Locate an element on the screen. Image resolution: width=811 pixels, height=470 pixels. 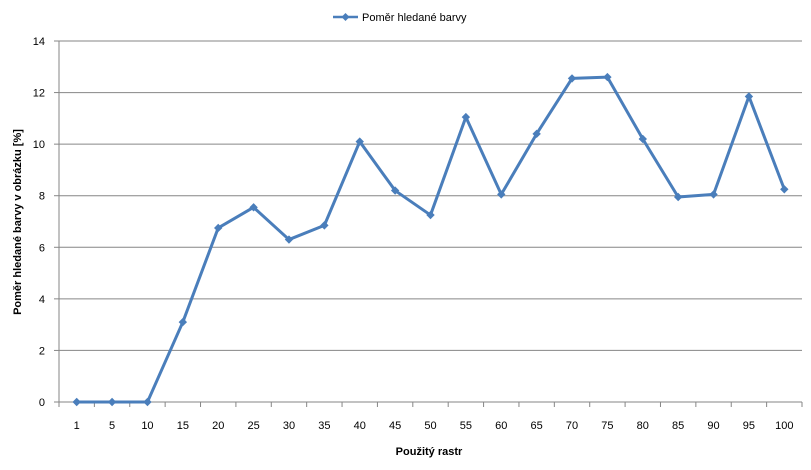
x-axis-title: Použitý rastr is located at coordinates (429, 452).